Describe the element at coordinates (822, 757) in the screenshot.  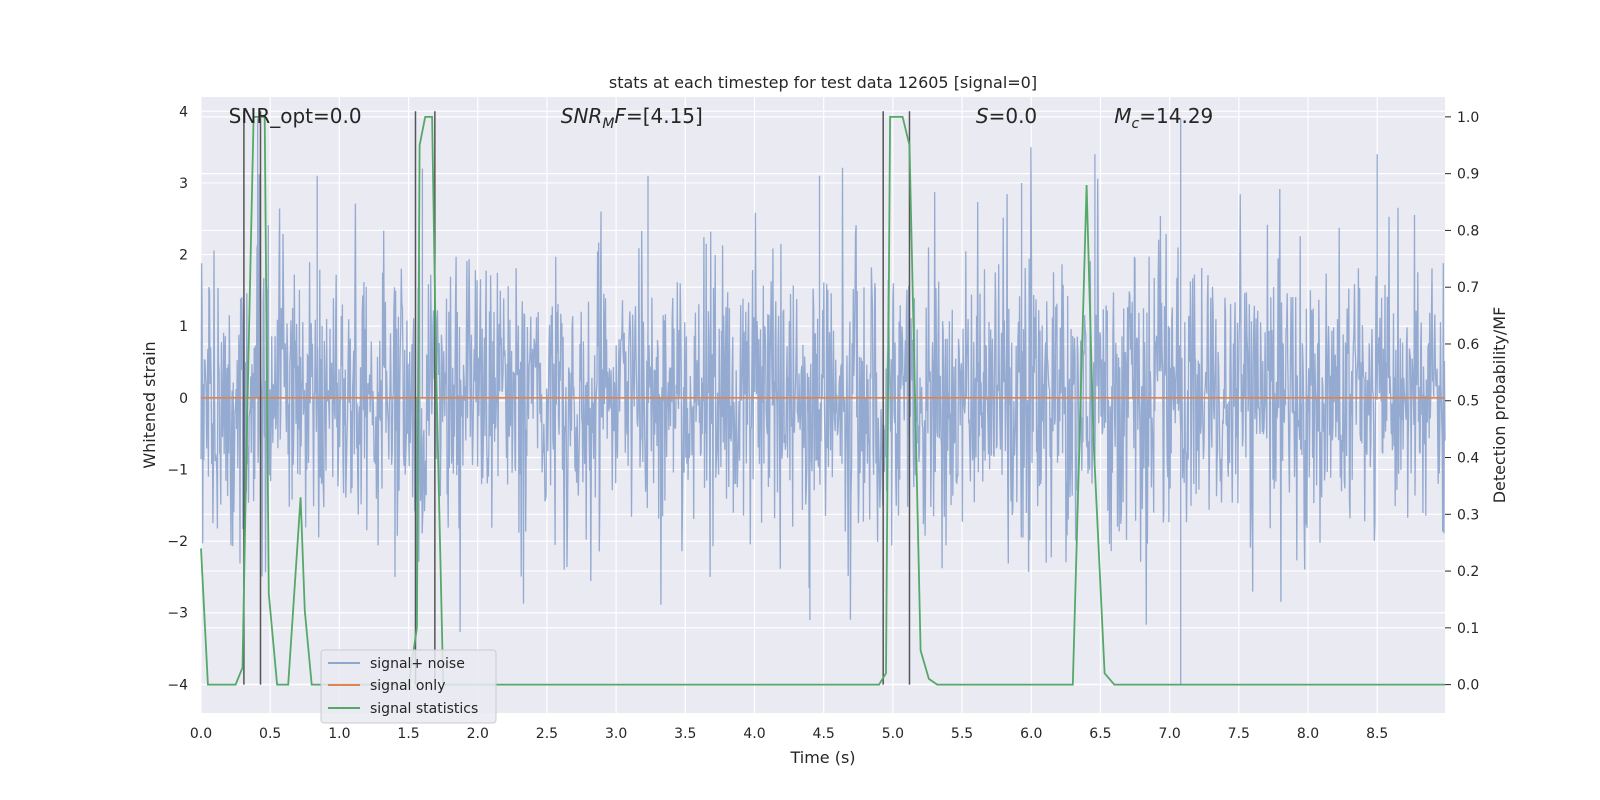
I see `x-axis-title: Time (s)` at that location.